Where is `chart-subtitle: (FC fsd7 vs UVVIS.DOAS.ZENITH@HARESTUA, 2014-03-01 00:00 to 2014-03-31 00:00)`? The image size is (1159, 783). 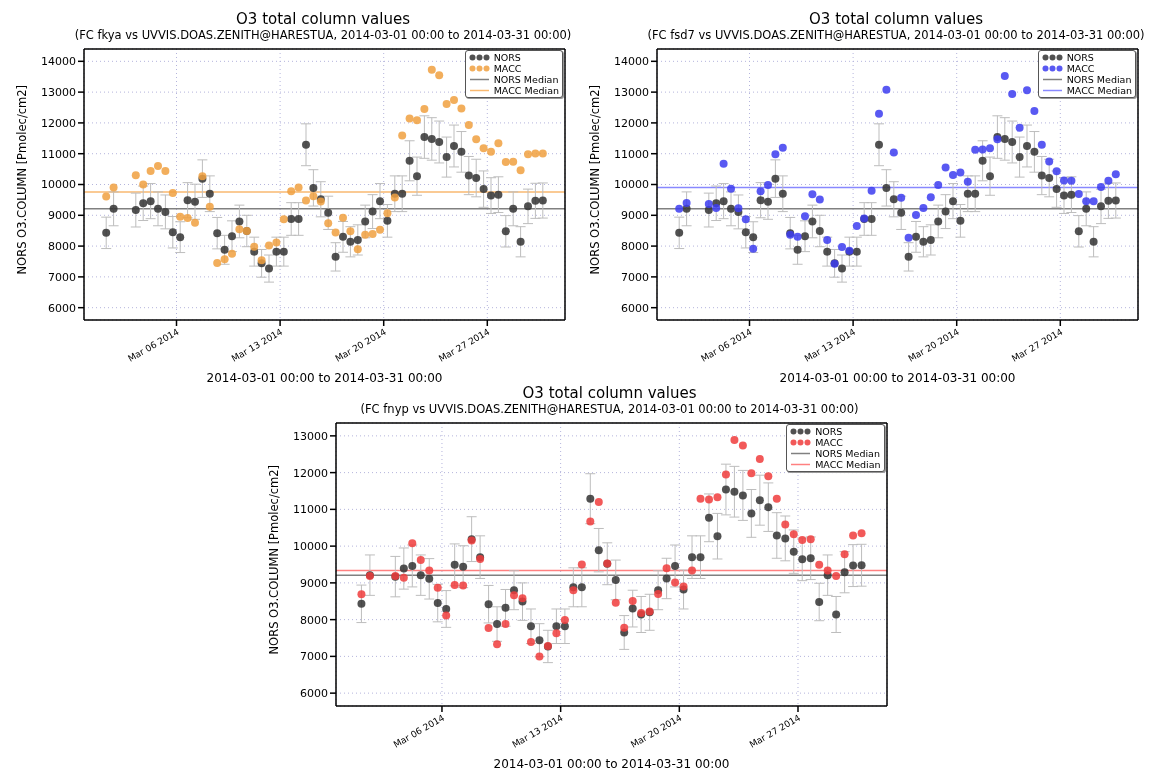 chart-subtitle: (FC fsd7 vs UVVIS.DOAS.ZENITH@HARESTUA, 2014-03-01 00:00 to 2014-03-31 00:00) is located at coordinates (896, 35).